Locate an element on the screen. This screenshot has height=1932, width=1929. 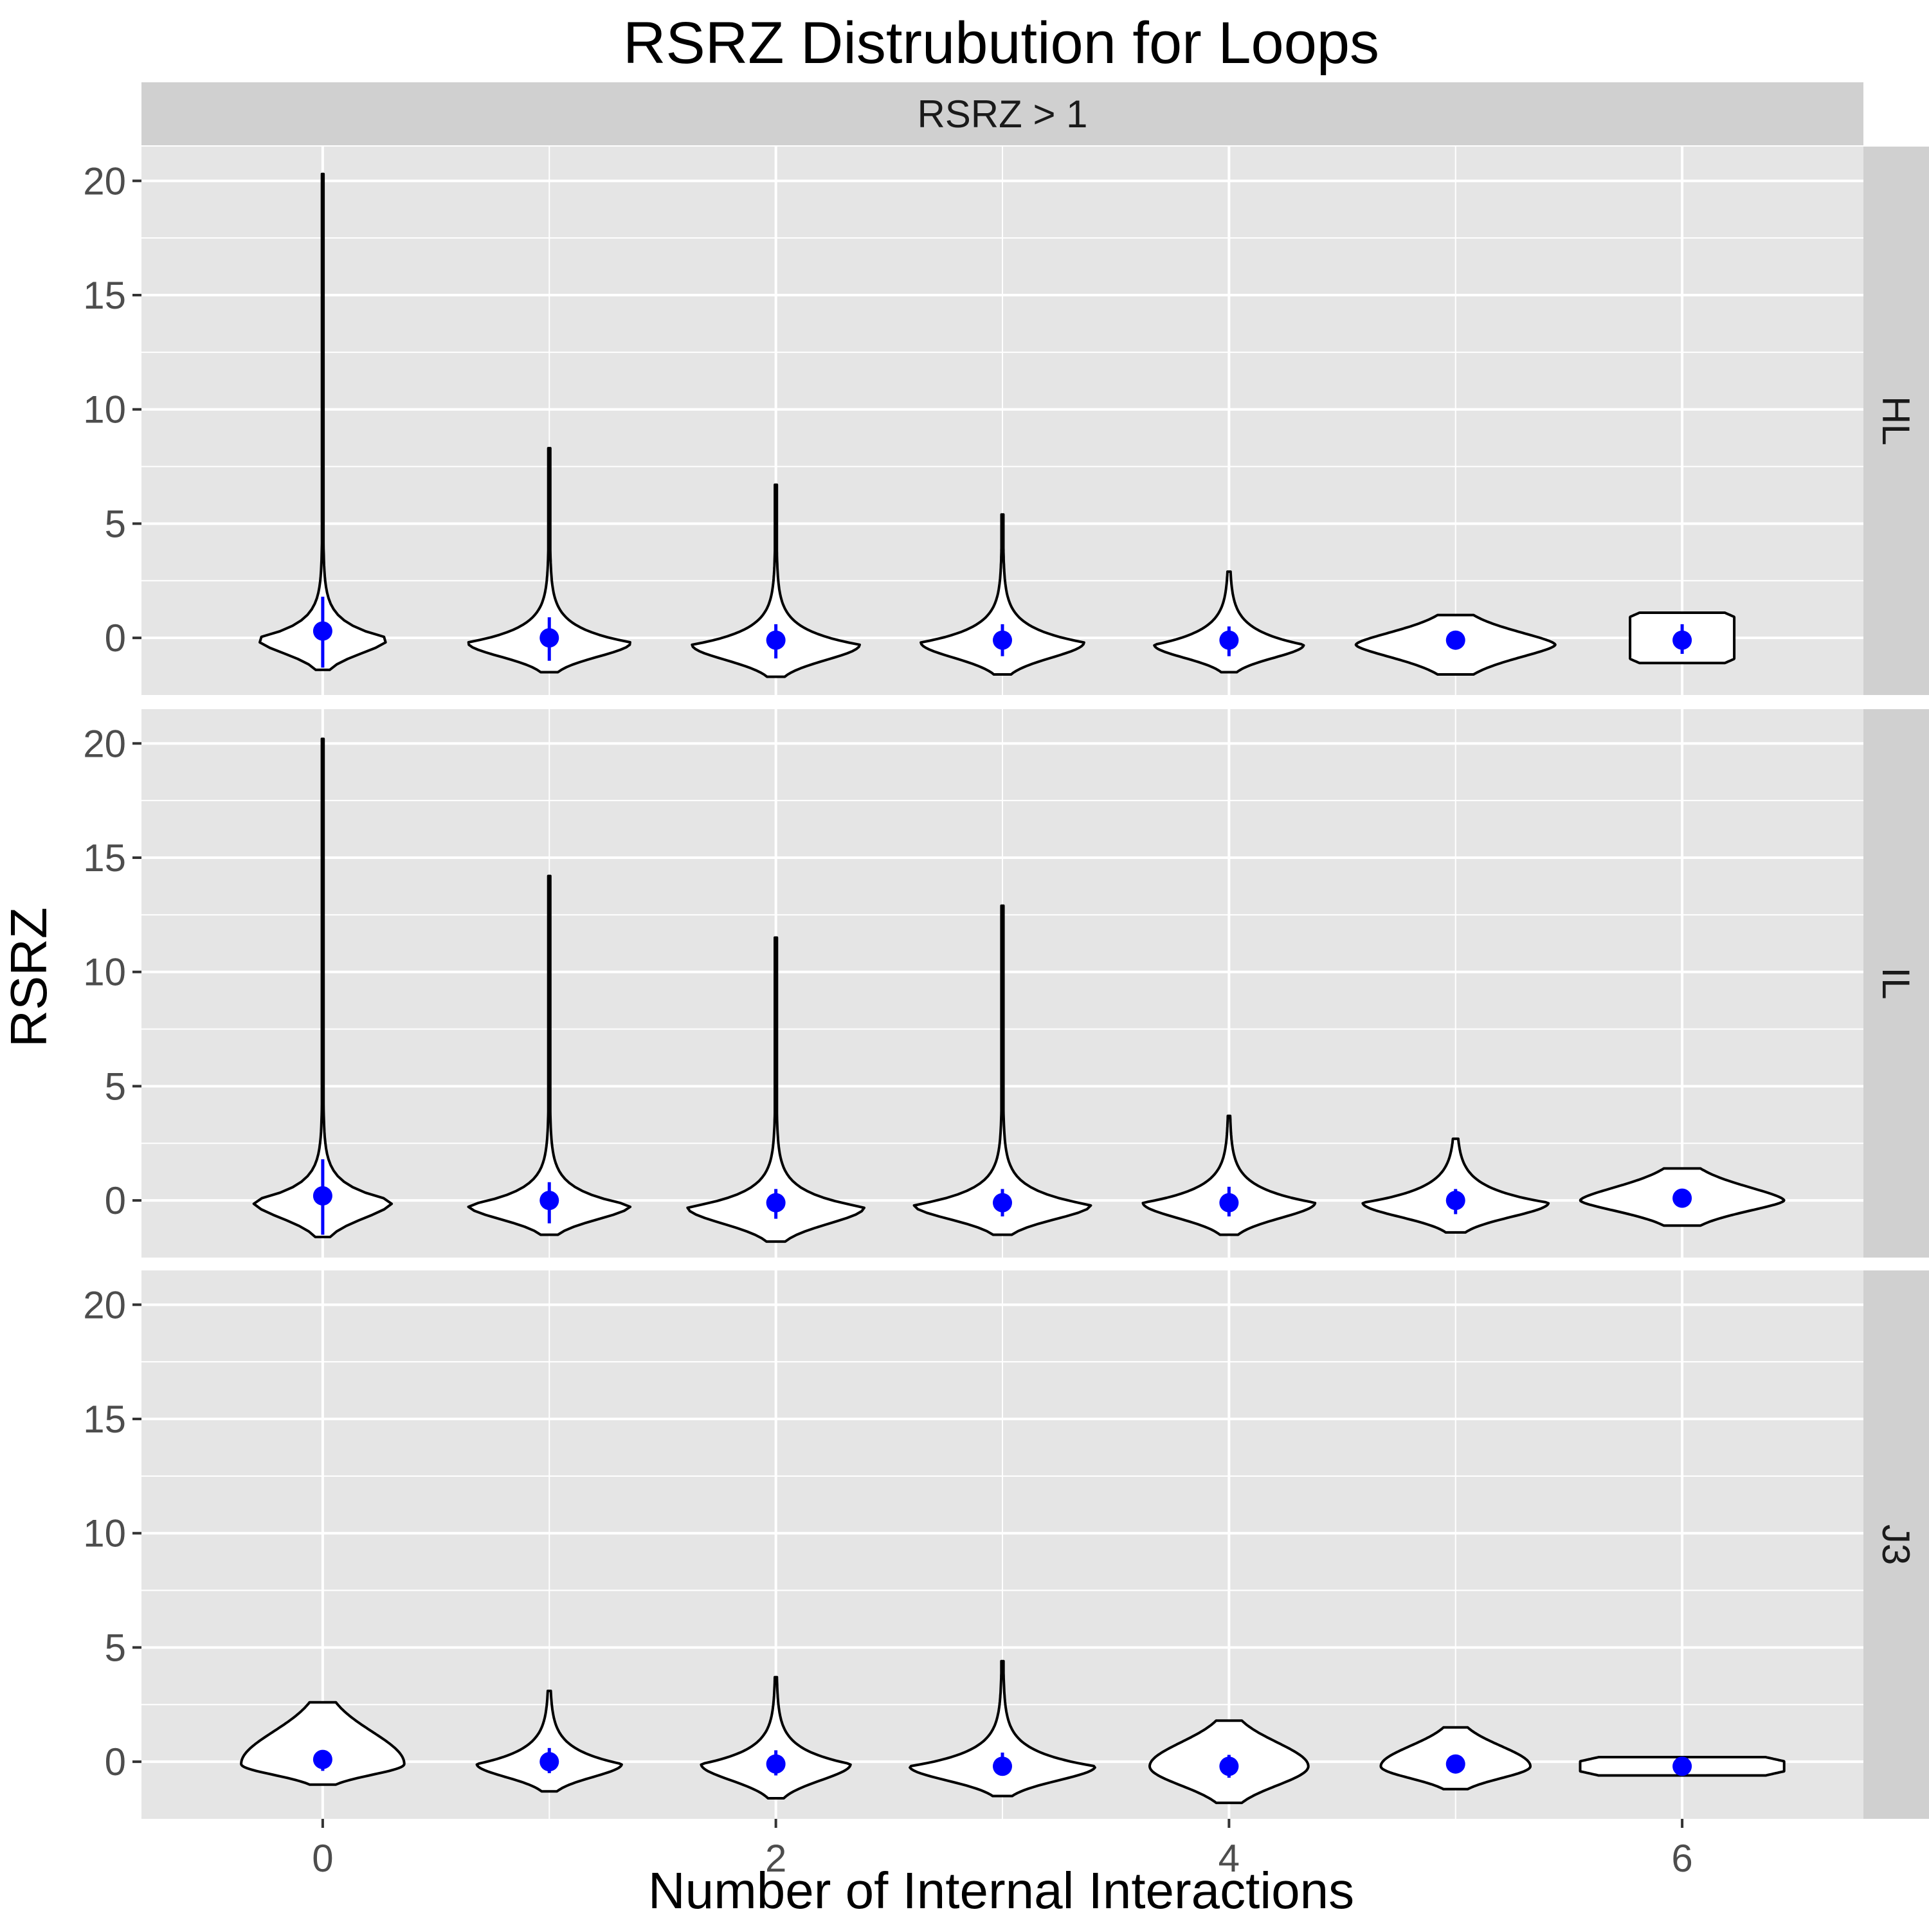
x-tick-label: 4 is located at coordinates (1229, 1858).